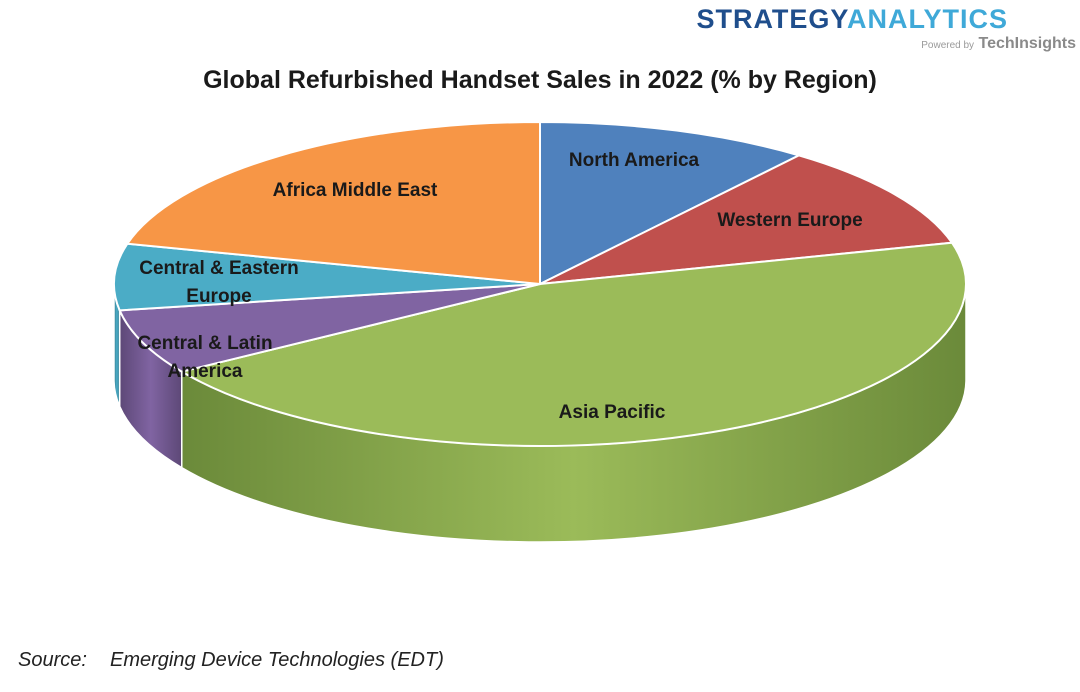  I want to click on source-text: Emerging Device Technologies (EDT), so click(277, 660).